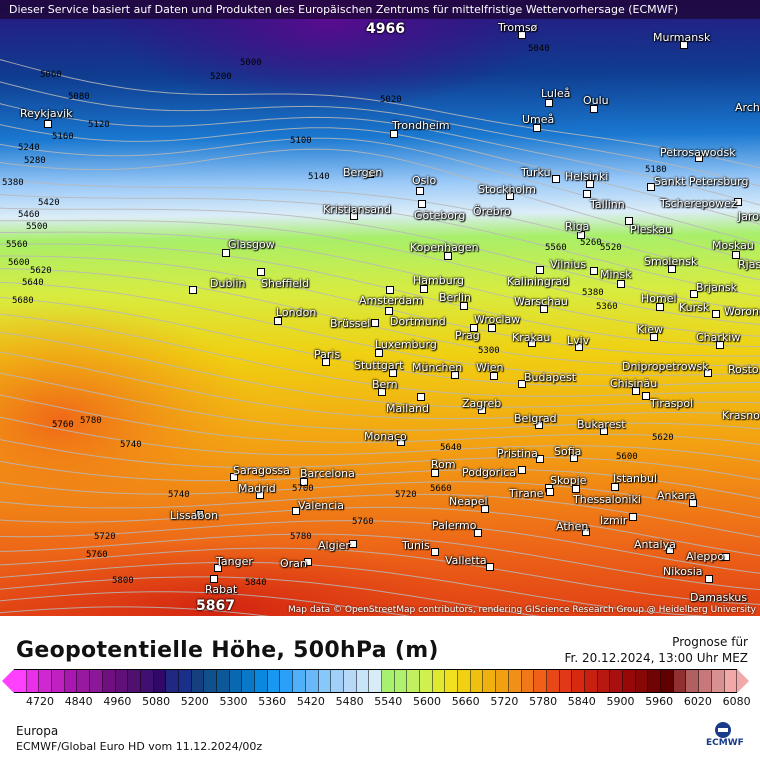 The height and width of the screenshot is (760, 760). Describe the element at coordinates (334, 545) in the screenshot. I see `city-label: Algier` at that location.